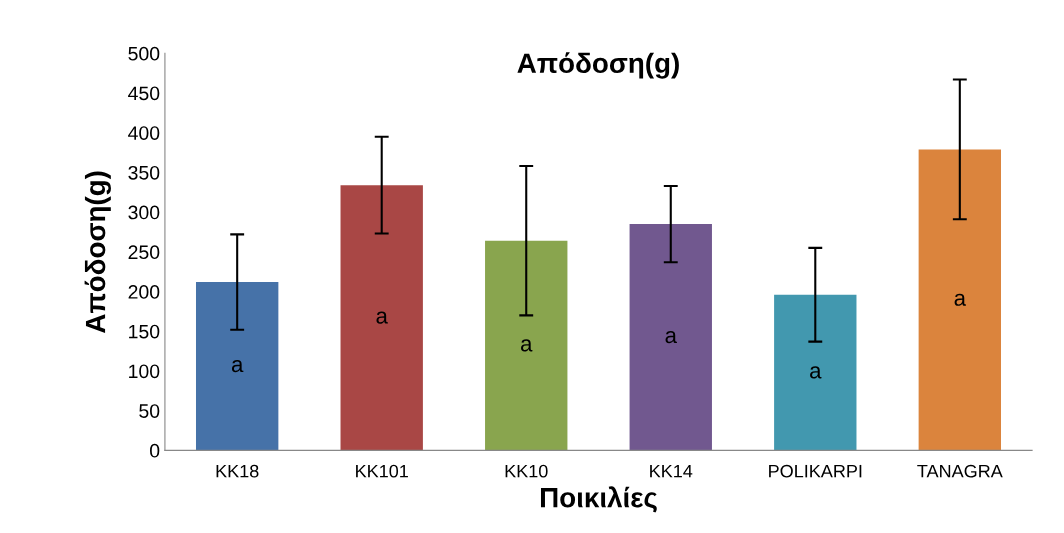 This screenshot has width=1064, height=533. What do you see at coordinates (144, 93) in the screenshot?
I see `y-tick-label: 450` at bounding box center [144, 93].